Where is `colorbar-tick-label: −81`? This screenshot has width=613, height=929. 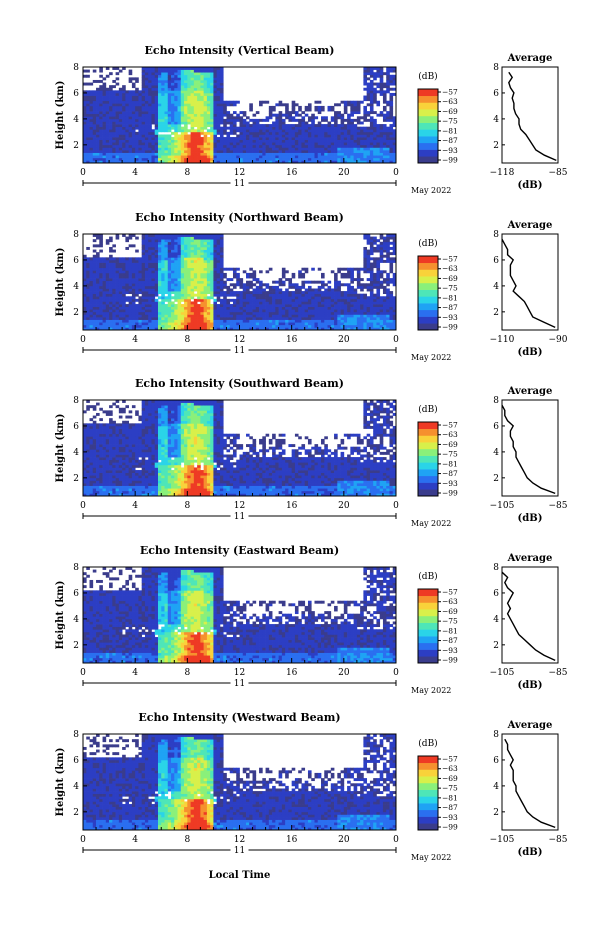
colorbar-tick-label: −81 is located at coordinates (450, 130).